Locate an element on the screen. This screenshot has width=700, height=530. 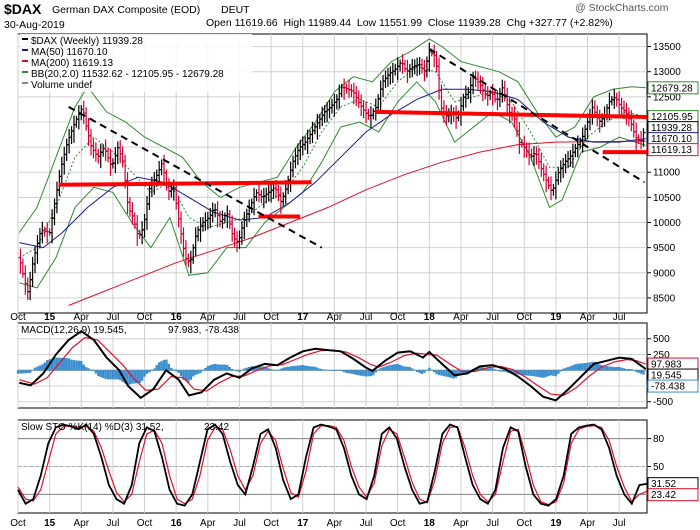
y-tick-label-sto: 80 is located at coordinates (659, 439).